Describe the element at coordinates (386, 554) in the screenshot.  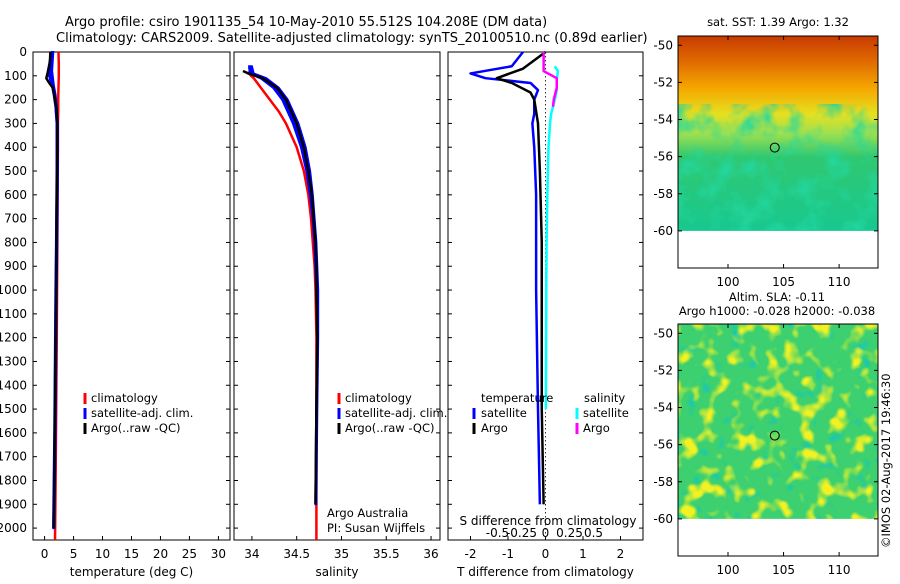
I see `salinity-xtick-label: 35.5` at that location.